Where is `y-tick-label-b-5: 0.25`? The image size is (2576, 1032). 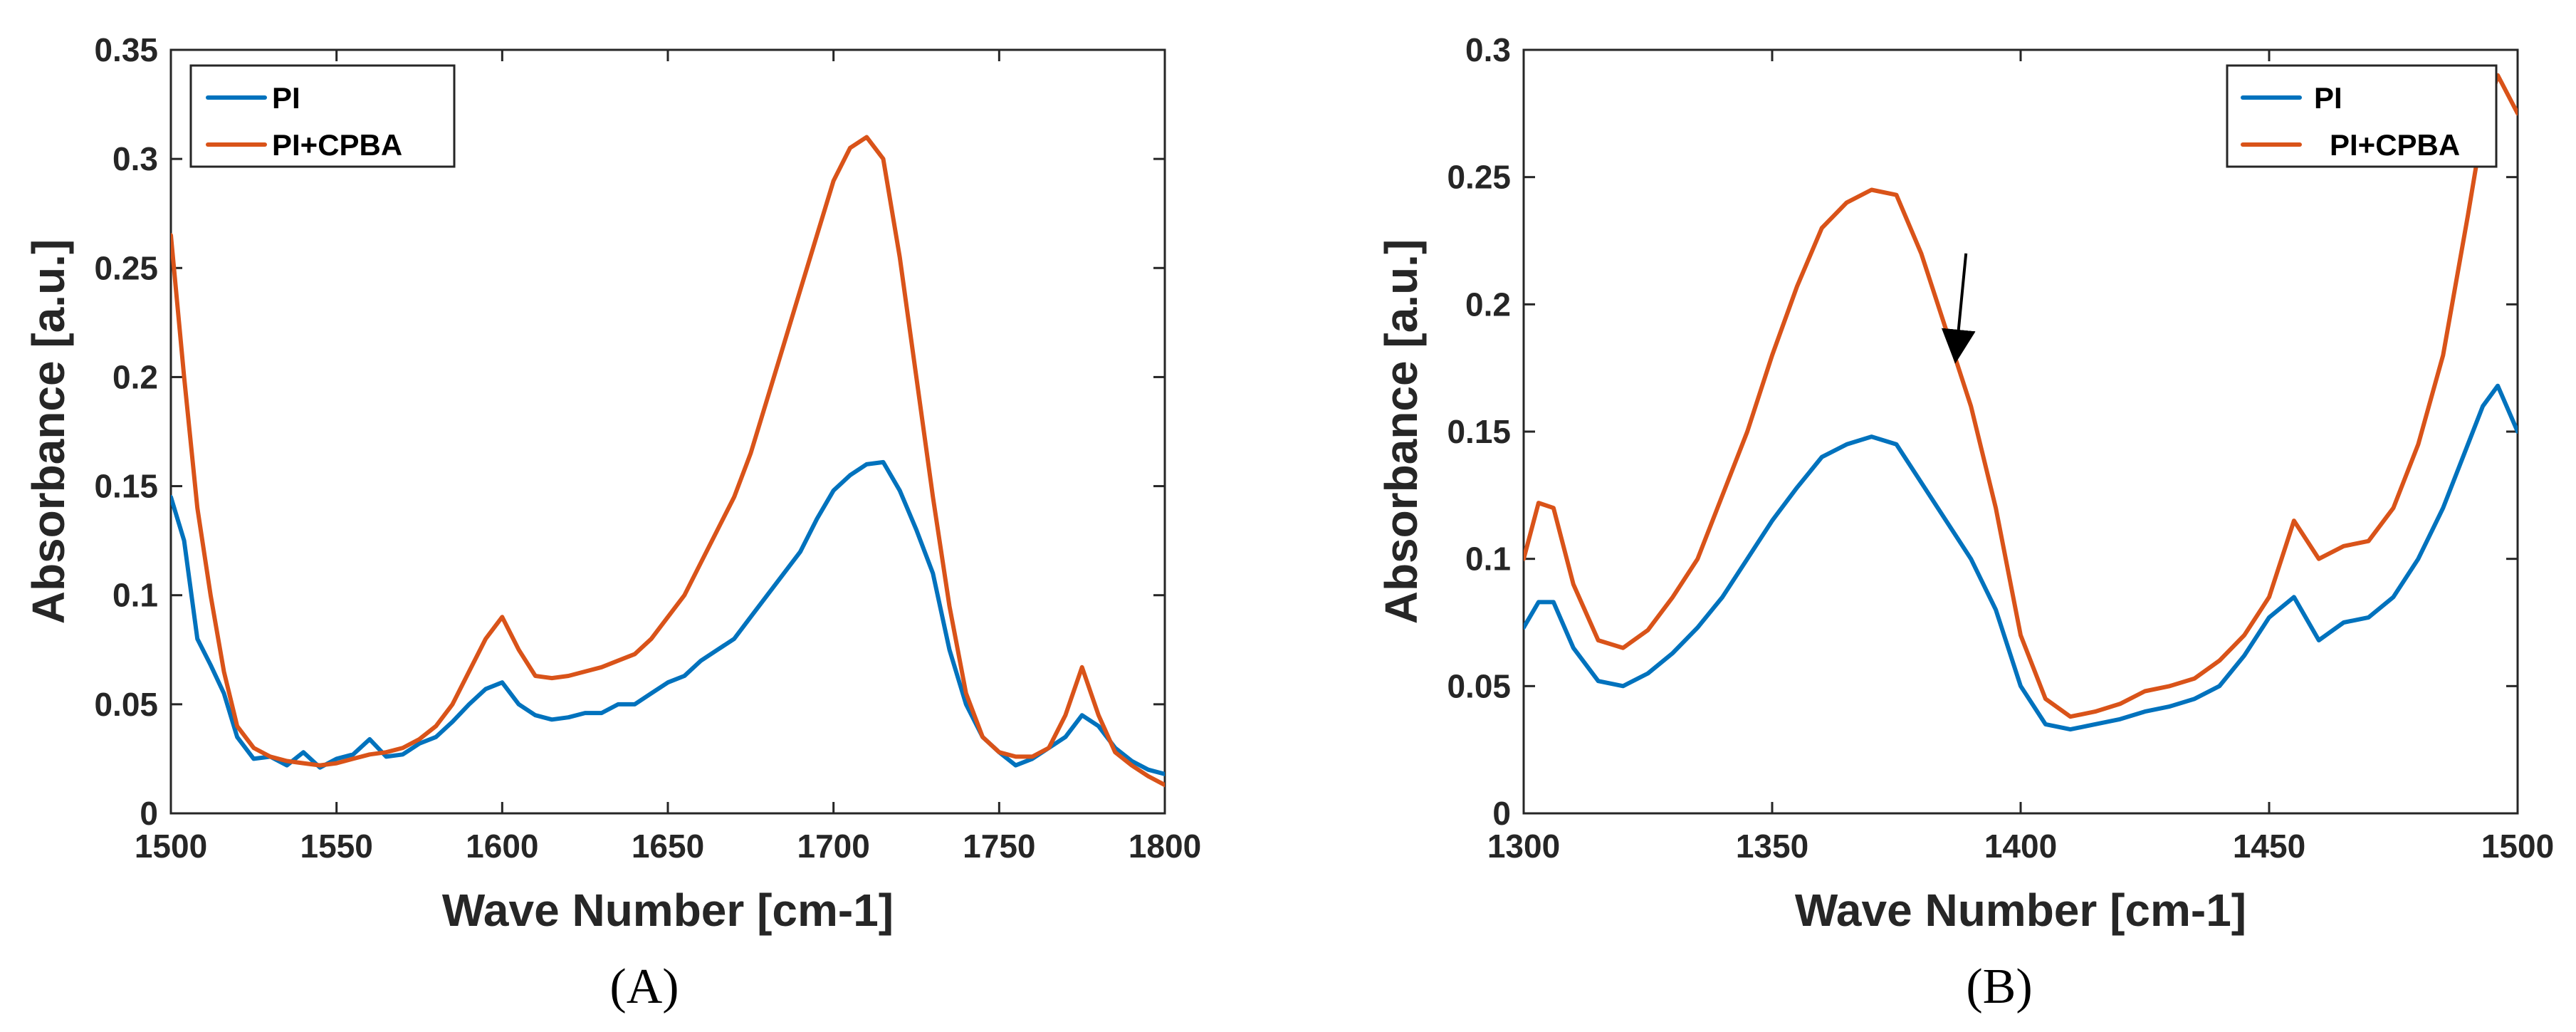
y-tick-label-b-5: 0.25 is located at coordinates (1479, 177).